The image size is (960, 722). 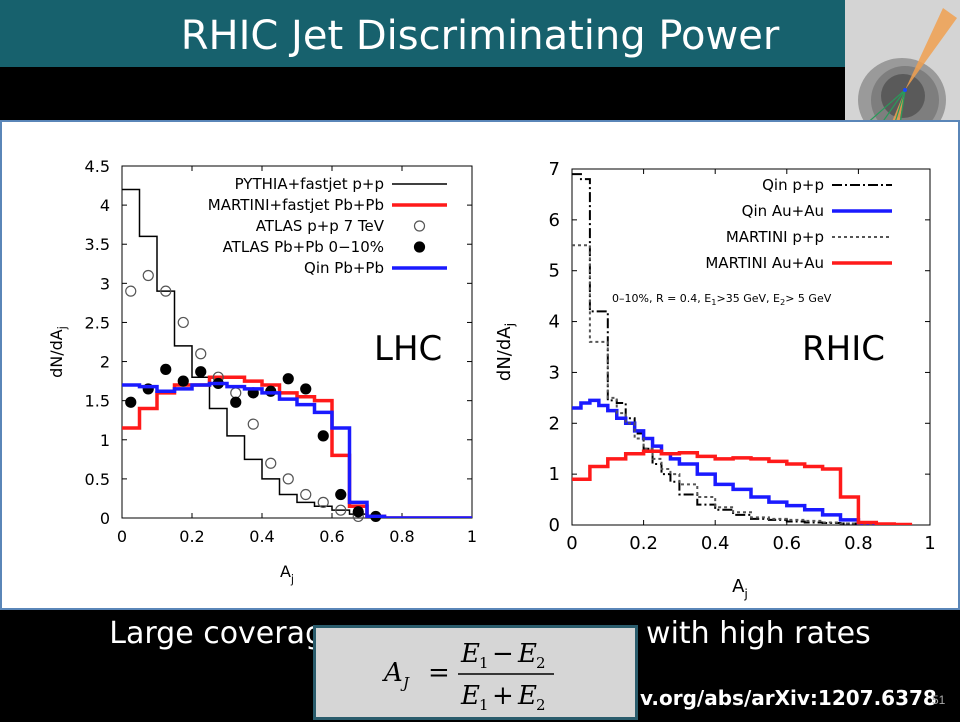 What do you see at coordinates (97, 479) in the screenshot?
I see `chart-lhc-ytick-label: 0.5` at bounding box center [97, 479].